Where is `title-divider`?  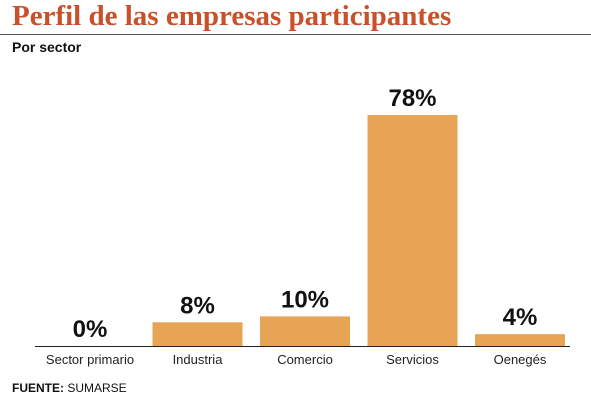 title-divider is located at coordinates (295, 34).